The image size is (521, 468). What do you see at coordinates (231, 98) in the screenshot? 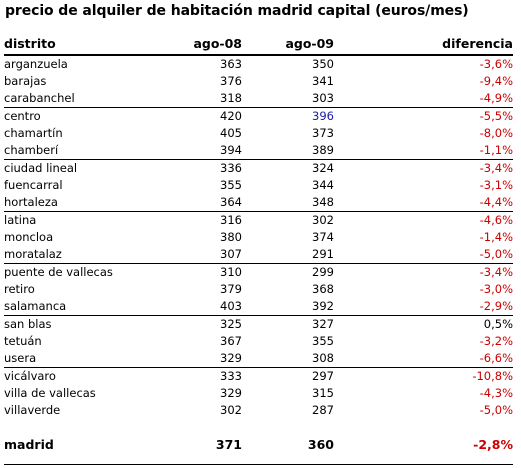
I see `cell-ago-08: 318` at bounding box center [231, 98].